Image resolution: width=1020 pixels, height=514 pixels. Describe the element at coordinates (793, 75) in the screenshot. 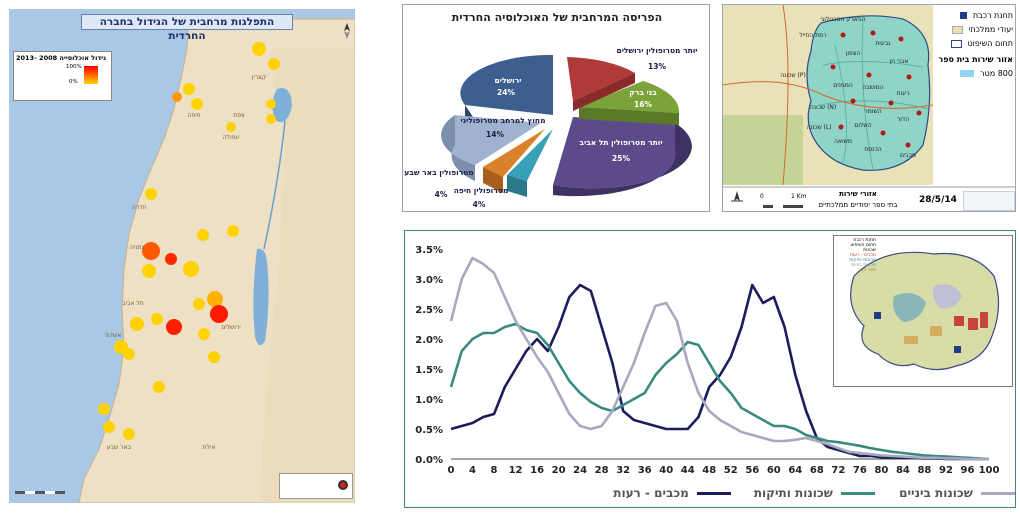

I see `neighborhood-label: שכונה (P)` at that location.